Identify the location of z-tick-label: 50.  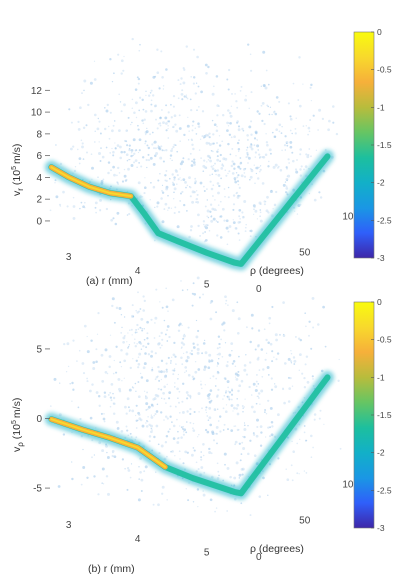
(305, 253).